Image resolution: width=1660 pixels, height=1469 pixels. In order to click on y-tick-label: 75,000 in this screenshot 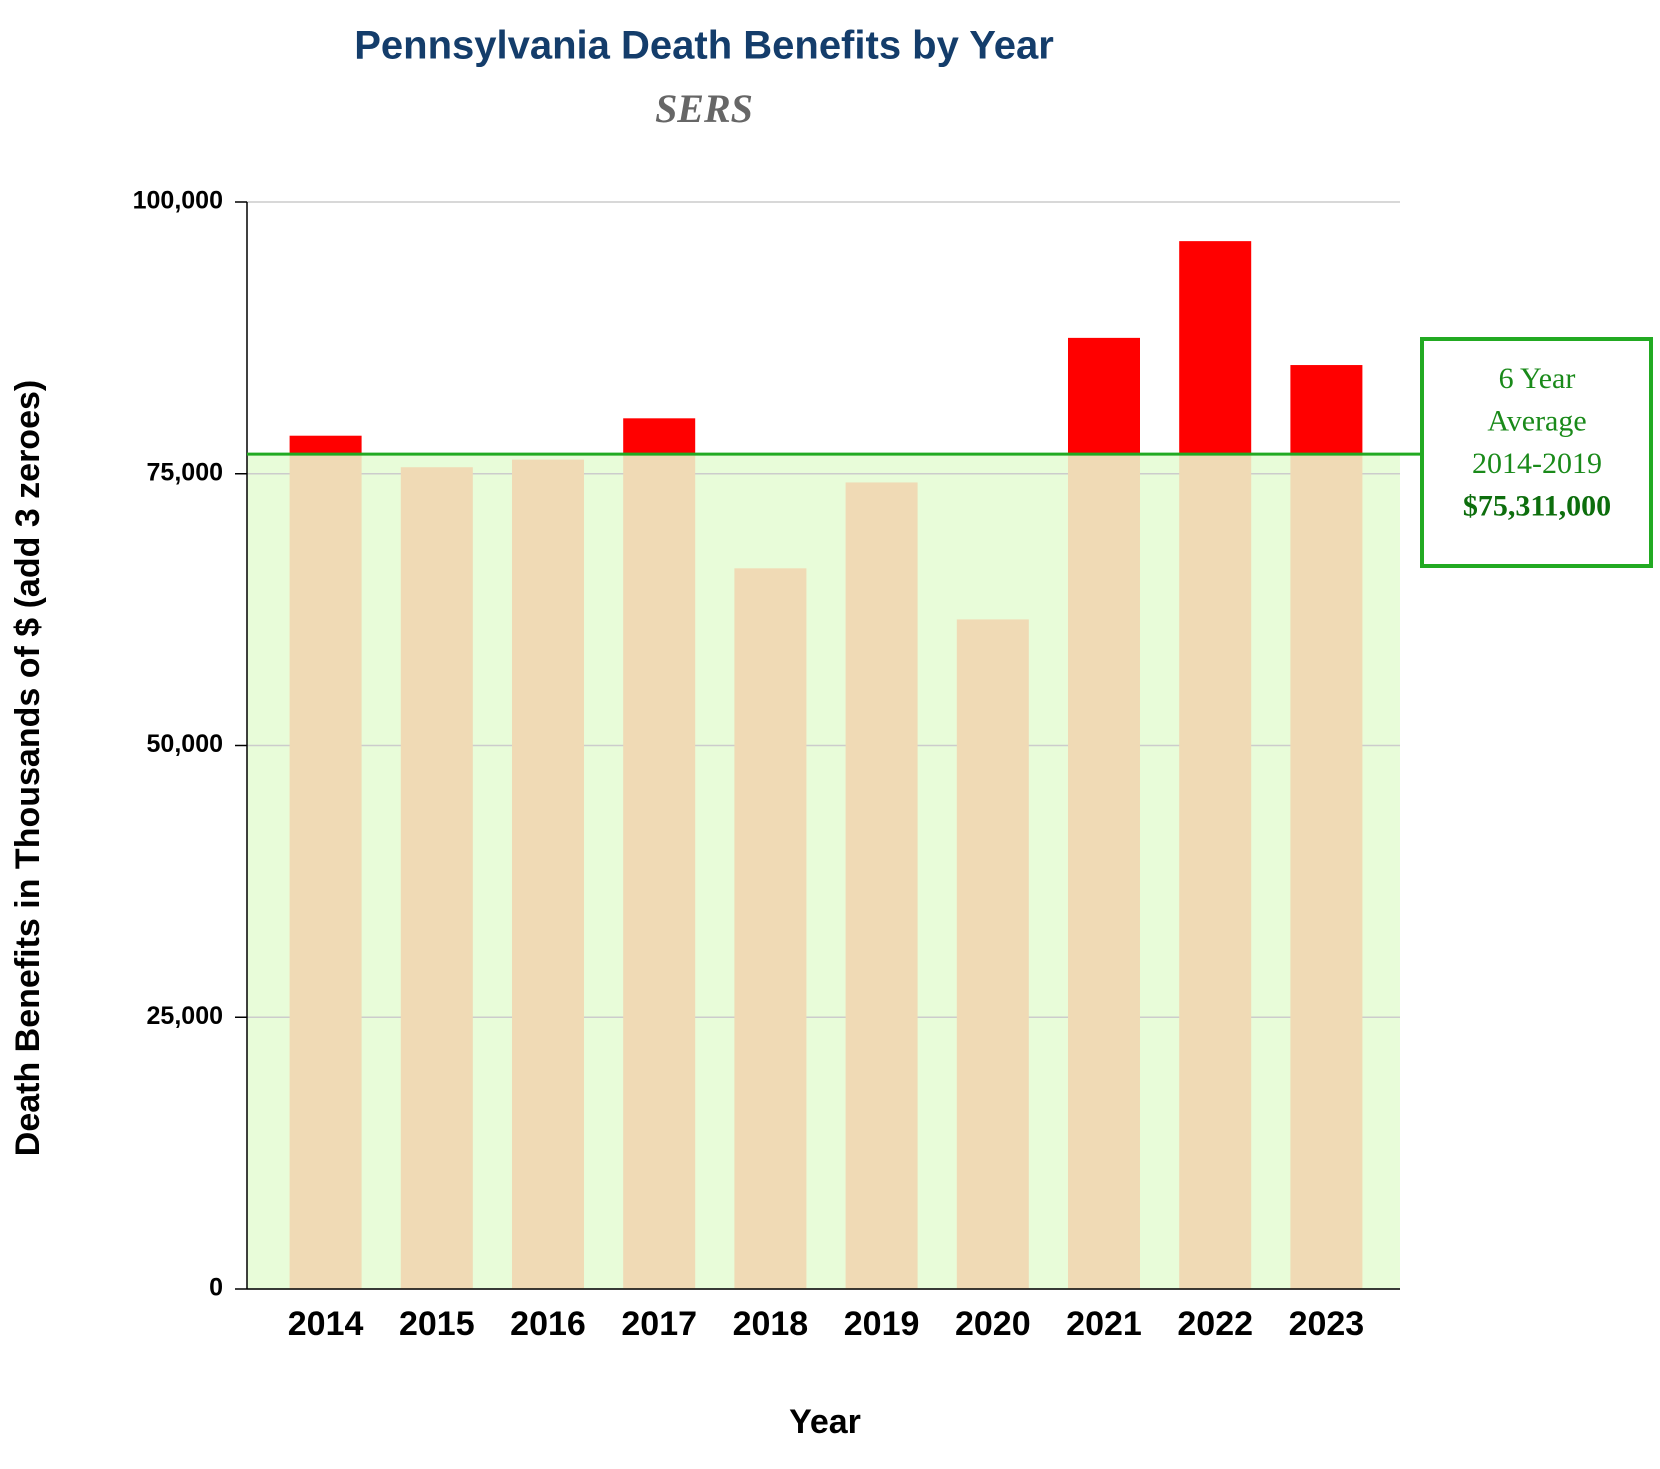, I will do `click(185, 472)`.